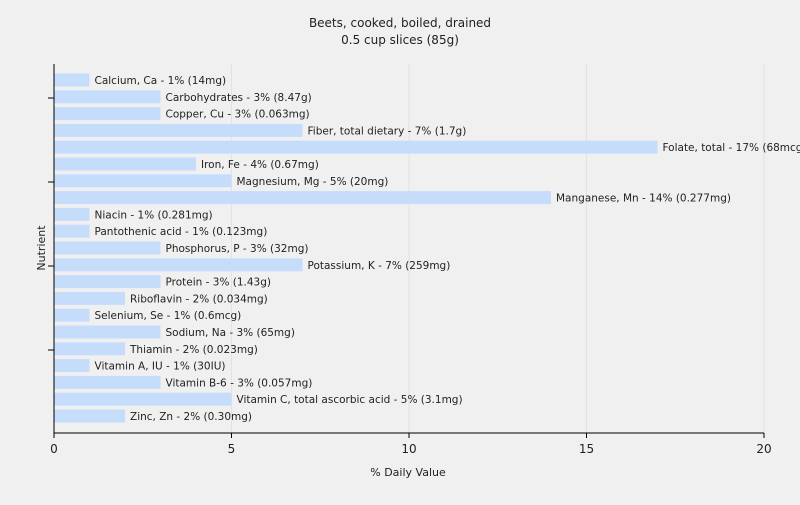  I want to click on bar-label: Selenium, Se - 1% (0.6mcg), so click(168, 316).